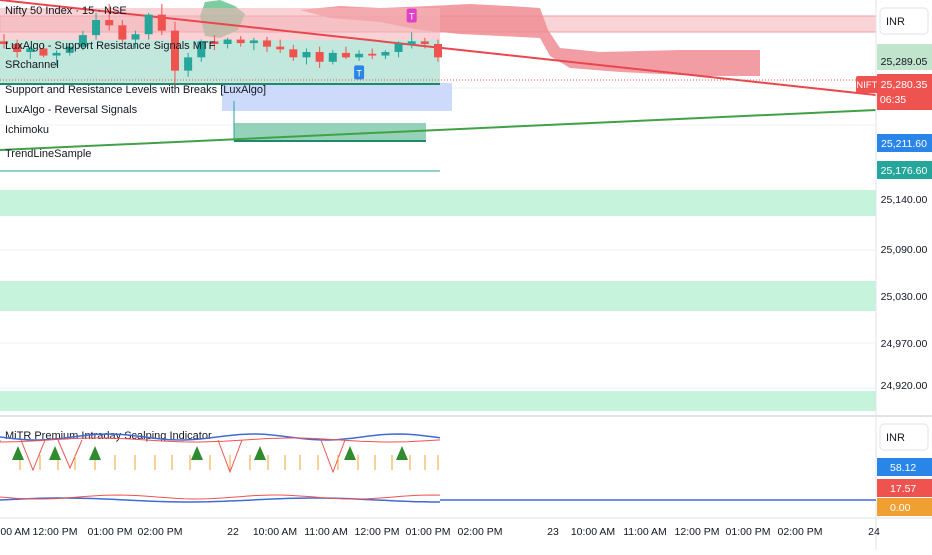  I want to click on price-tick-label: 24,920.00, so click(904, 386).